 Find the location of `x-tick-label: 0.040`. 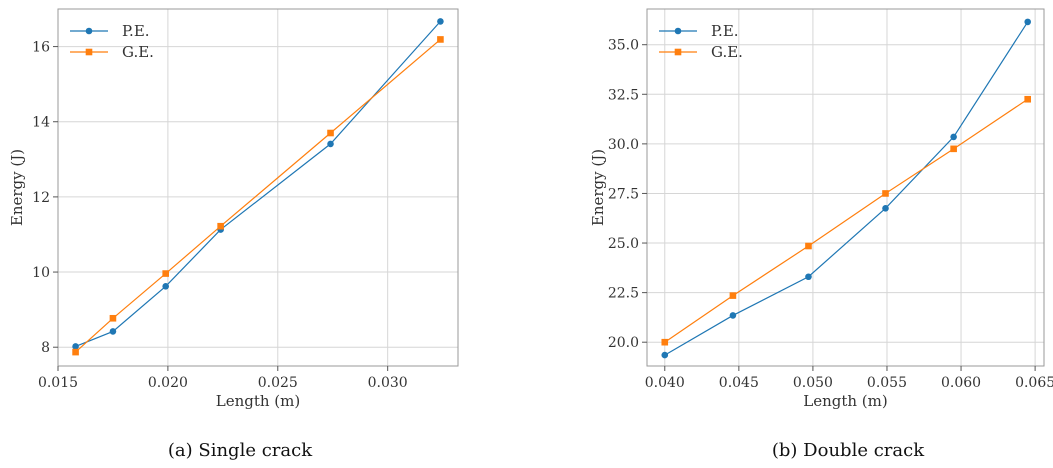

x-tick-label: 0.040 is located at coordinates (665, 383).